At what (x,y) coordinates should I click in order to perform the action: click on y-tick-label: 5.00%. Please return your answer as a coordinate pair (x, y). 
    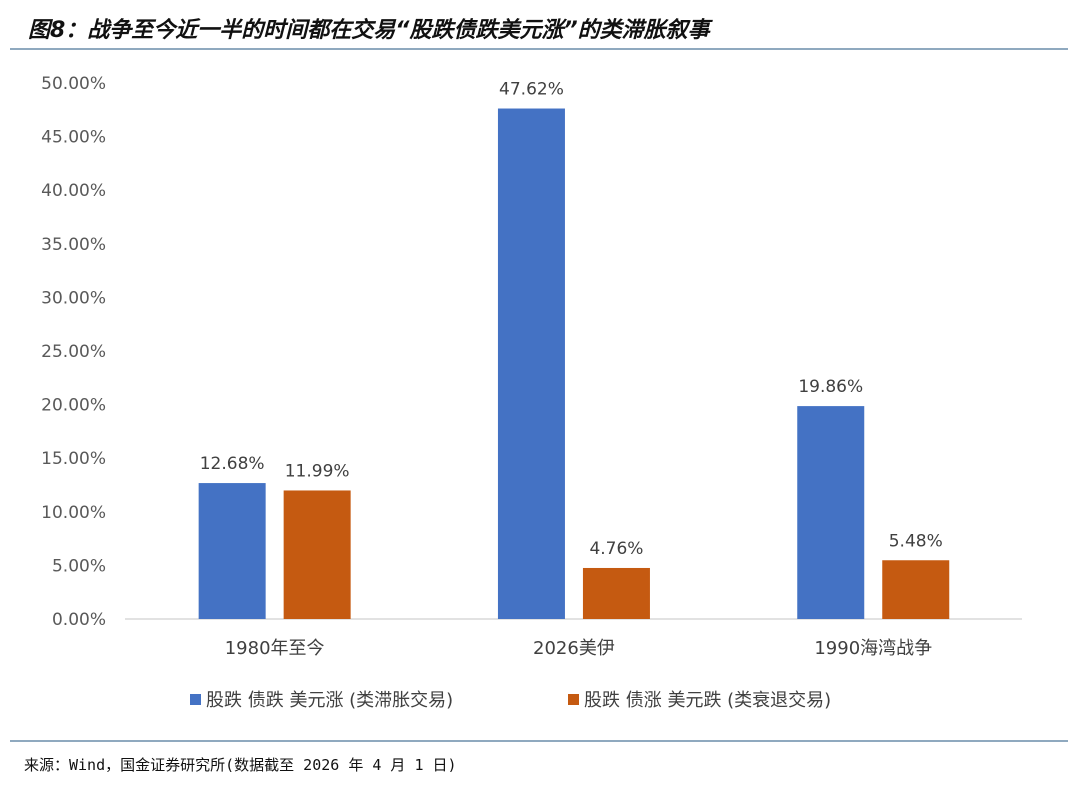
    Looking at the image, I should click on (79, 566).